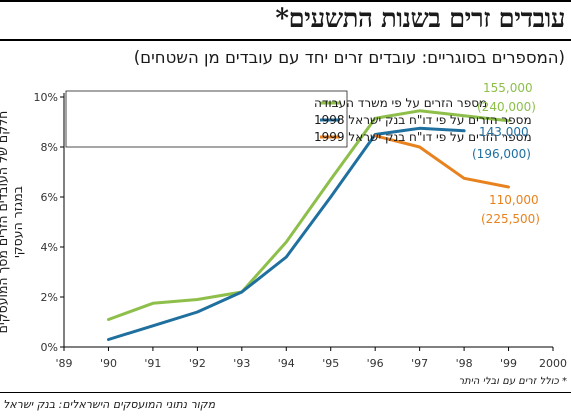  Describe the element at coordinates (464, 363) in the screenshot. I see `x-tick-label: '98` at that location.